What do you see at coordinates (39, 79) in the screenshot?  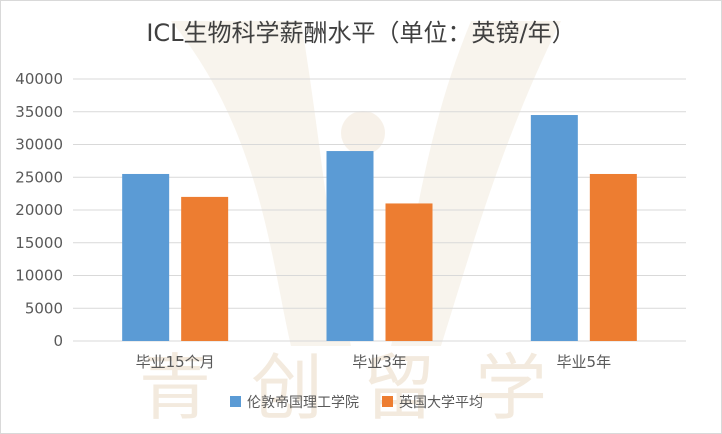 I see `y-tick-label: 40000` at bounding box center [39, 79].